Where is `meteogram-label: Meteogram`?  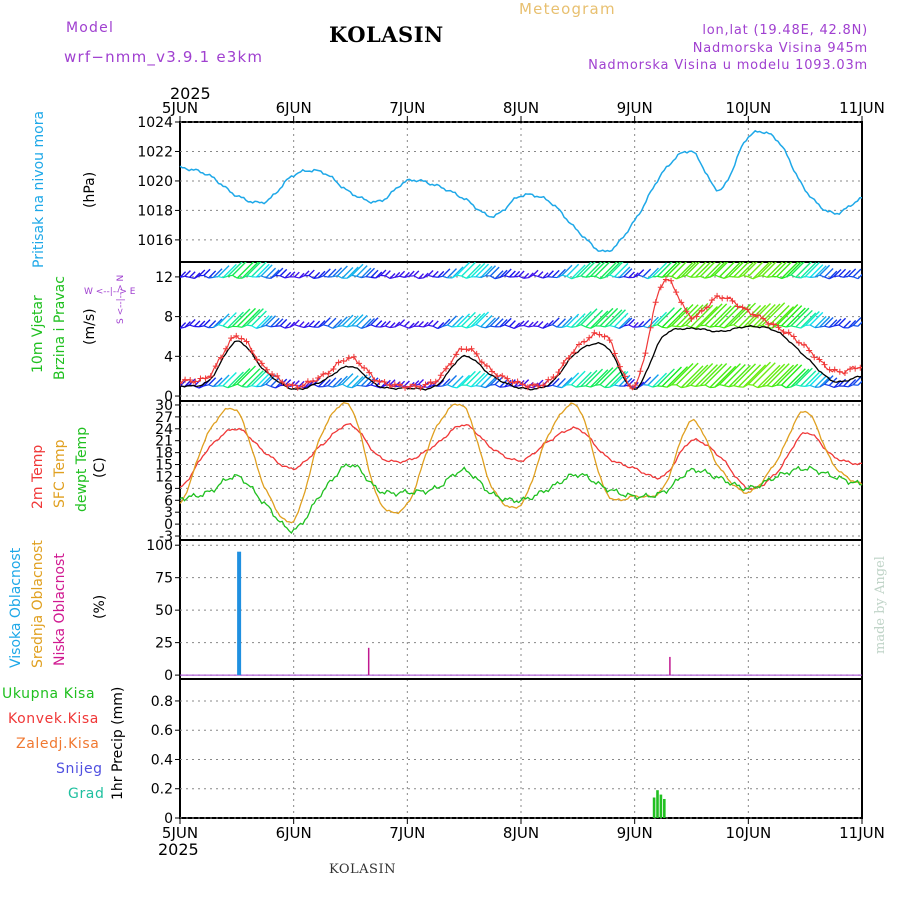 meteogram-label: Meteogram is located at coordinates (567, 9).